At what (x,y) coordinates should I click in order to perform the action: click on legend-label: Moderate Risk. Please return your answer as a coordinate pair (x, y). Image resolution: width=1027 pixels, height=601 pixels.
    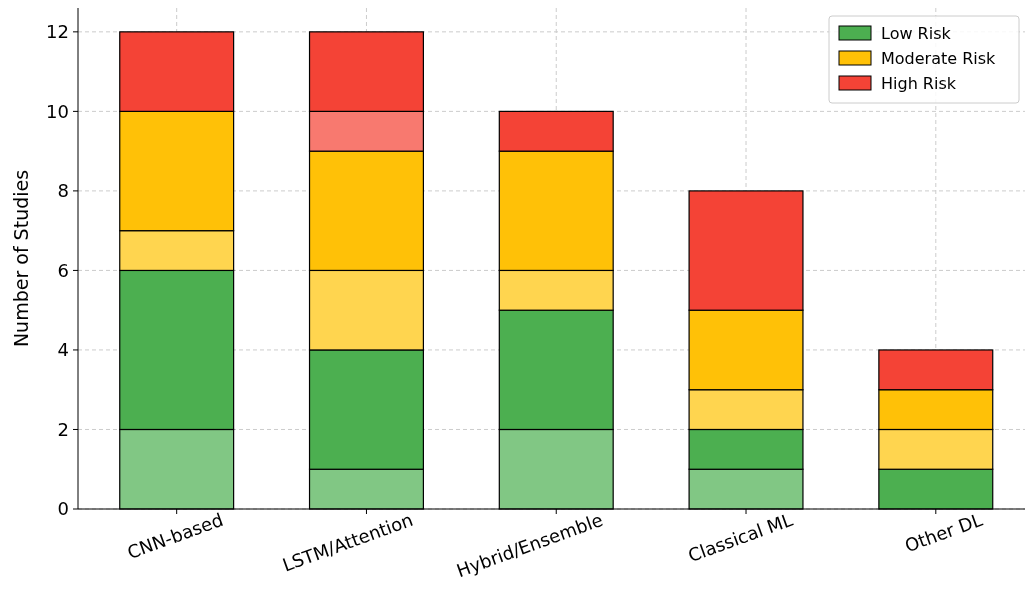
    Looking at the image, I should click on (939, 58).